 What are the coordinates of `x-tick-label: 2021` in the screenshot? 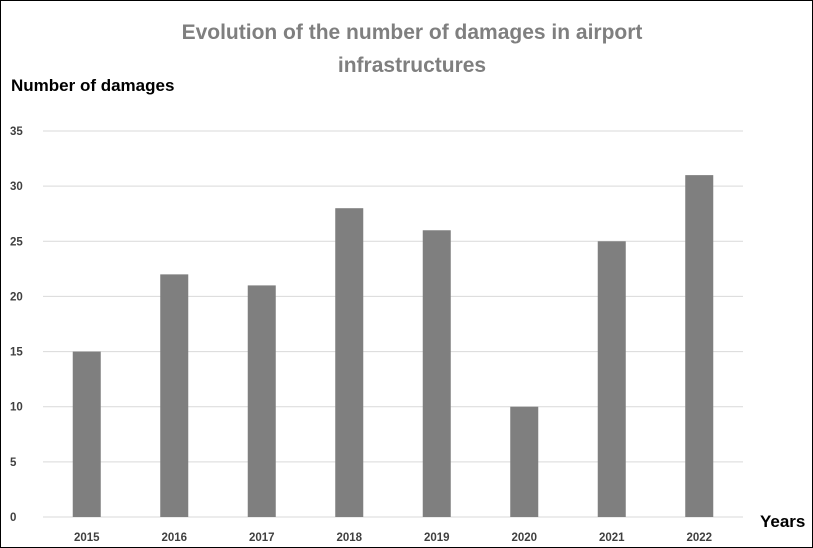 It's located at (612, 538).